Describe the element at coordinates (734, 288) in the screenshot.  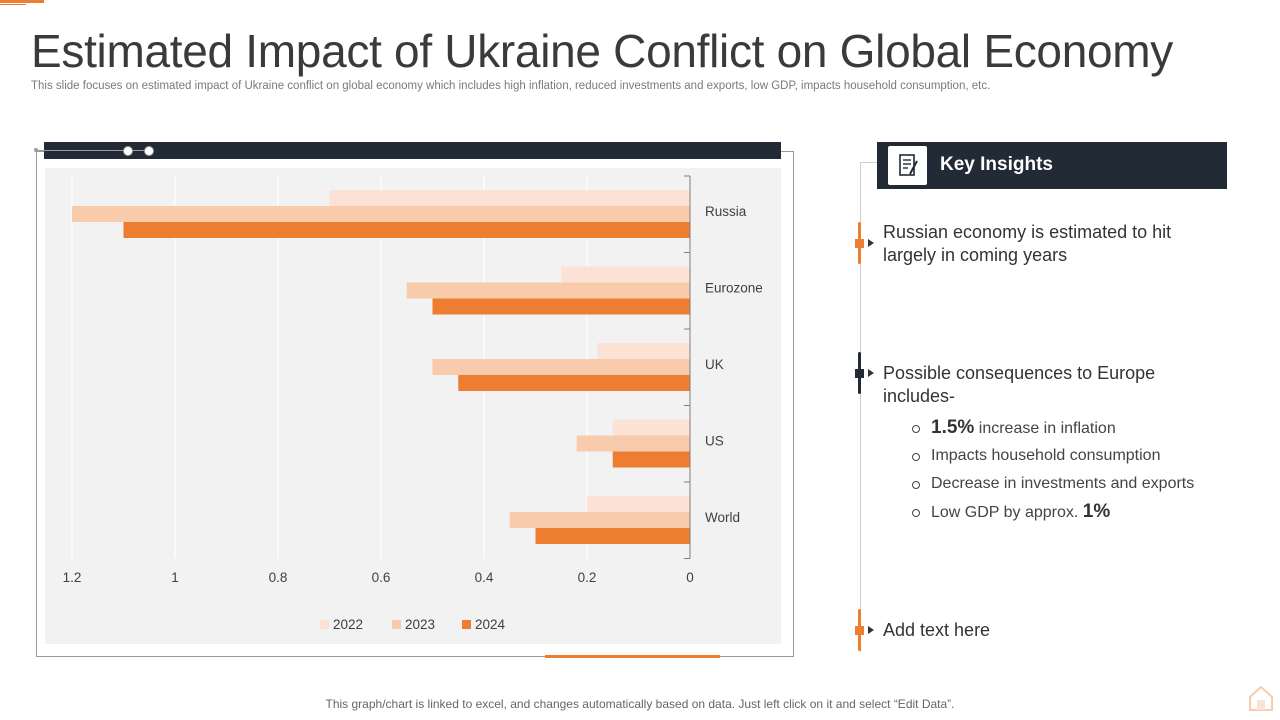
I see `category-label: Eurozone` at that location.